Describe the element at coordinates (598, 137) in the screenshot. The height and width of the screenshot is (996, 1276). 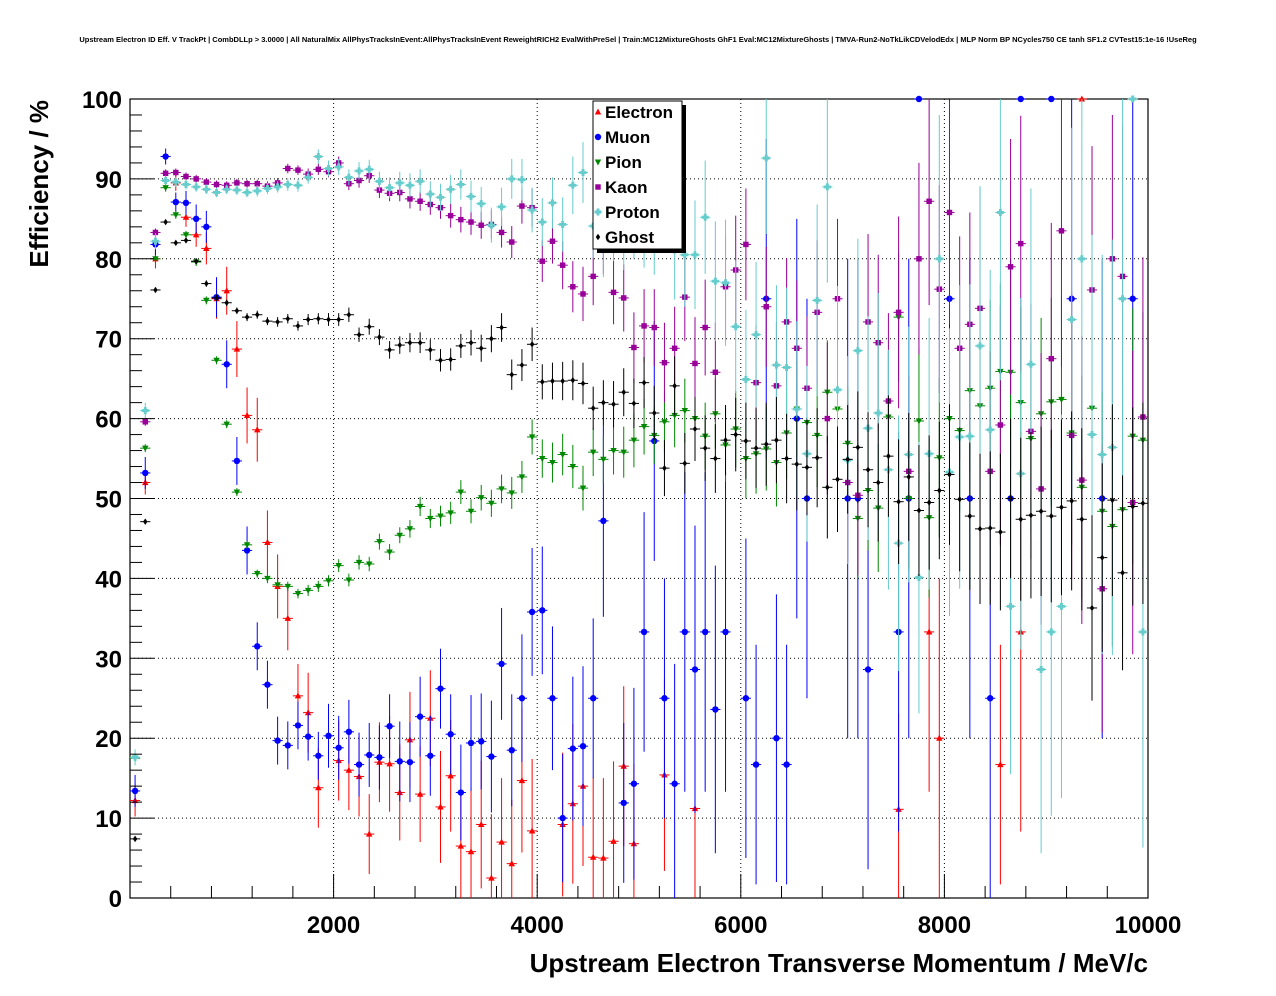
I see `legend-marker-muon` at that location.